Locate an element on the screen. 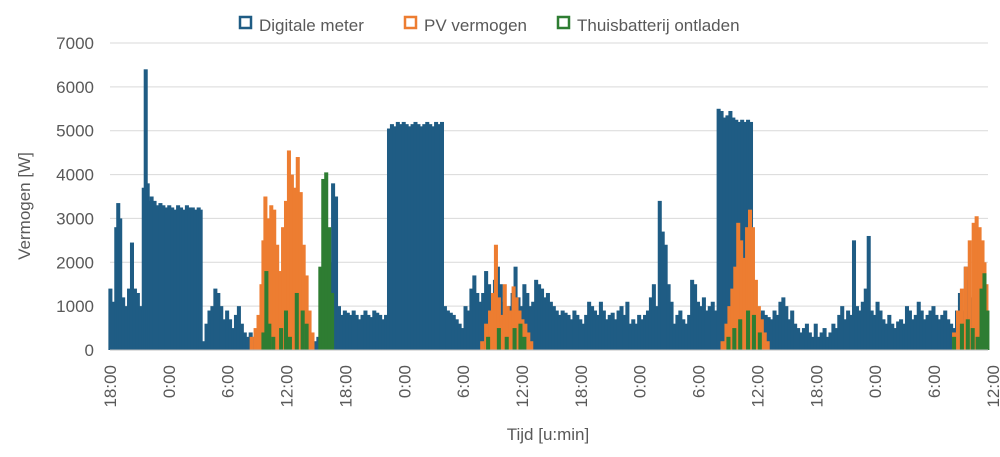 The height and width of the screenshot is (457, 1000). legend-swatch is located at coordinates (563, 22).